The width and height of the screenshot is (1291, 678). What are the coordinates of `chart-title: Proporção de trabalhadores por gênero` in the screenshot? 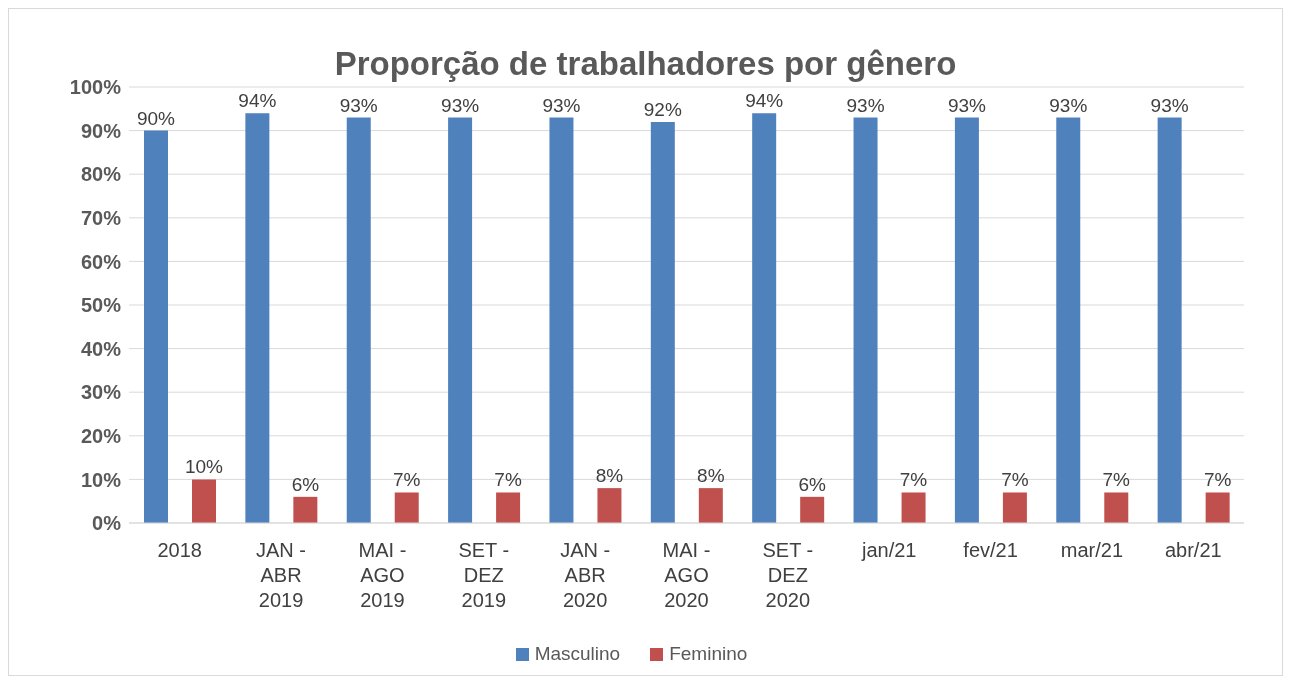 It's located at (645, 63).